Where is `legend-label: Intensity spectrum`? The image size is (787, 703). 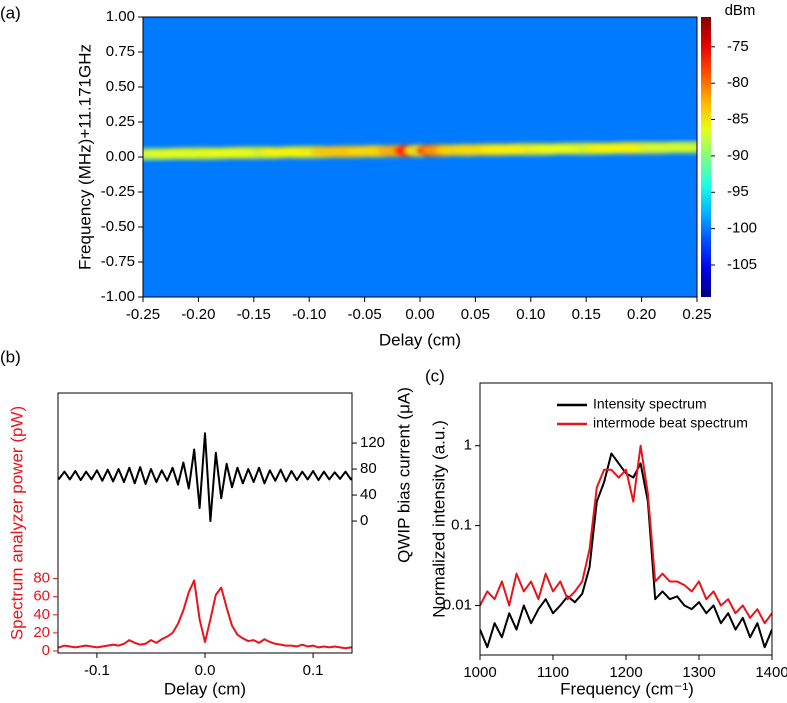
legend-label: Intensity spectrum is located at coordinates (650, 404).